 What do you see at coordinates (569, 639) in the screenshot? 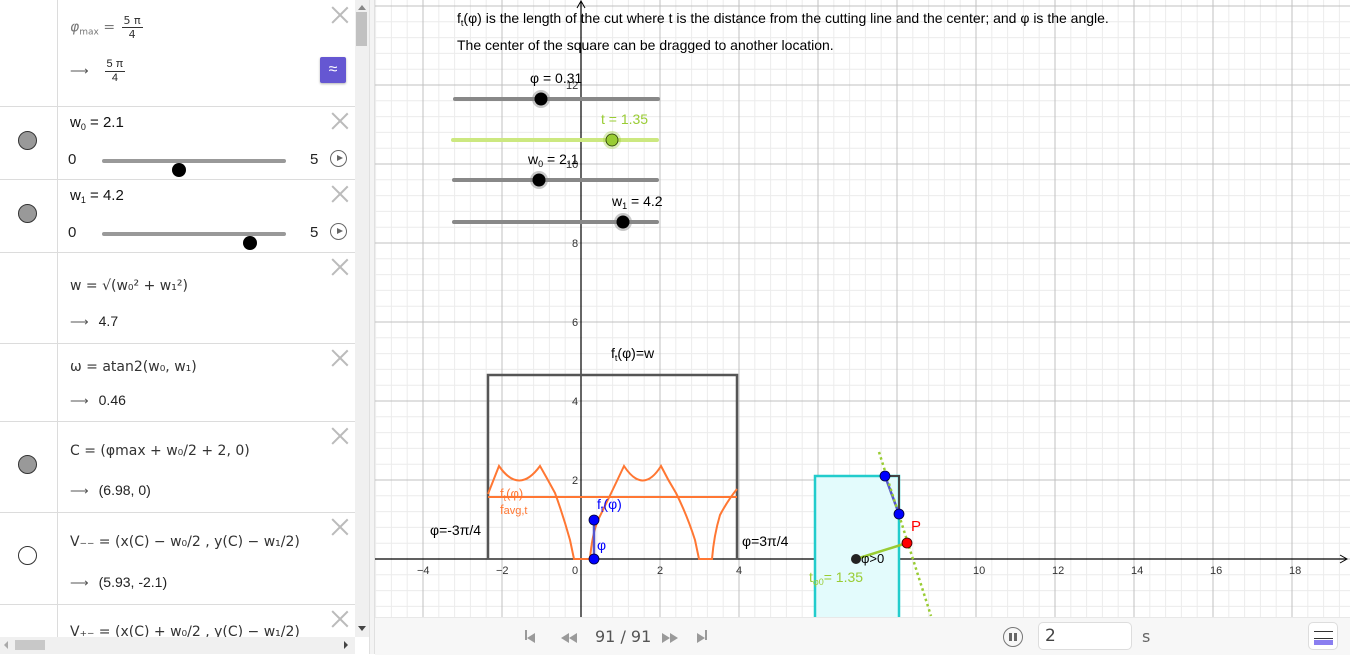
I see `previous-step-button` at bounding box center [569, 639].